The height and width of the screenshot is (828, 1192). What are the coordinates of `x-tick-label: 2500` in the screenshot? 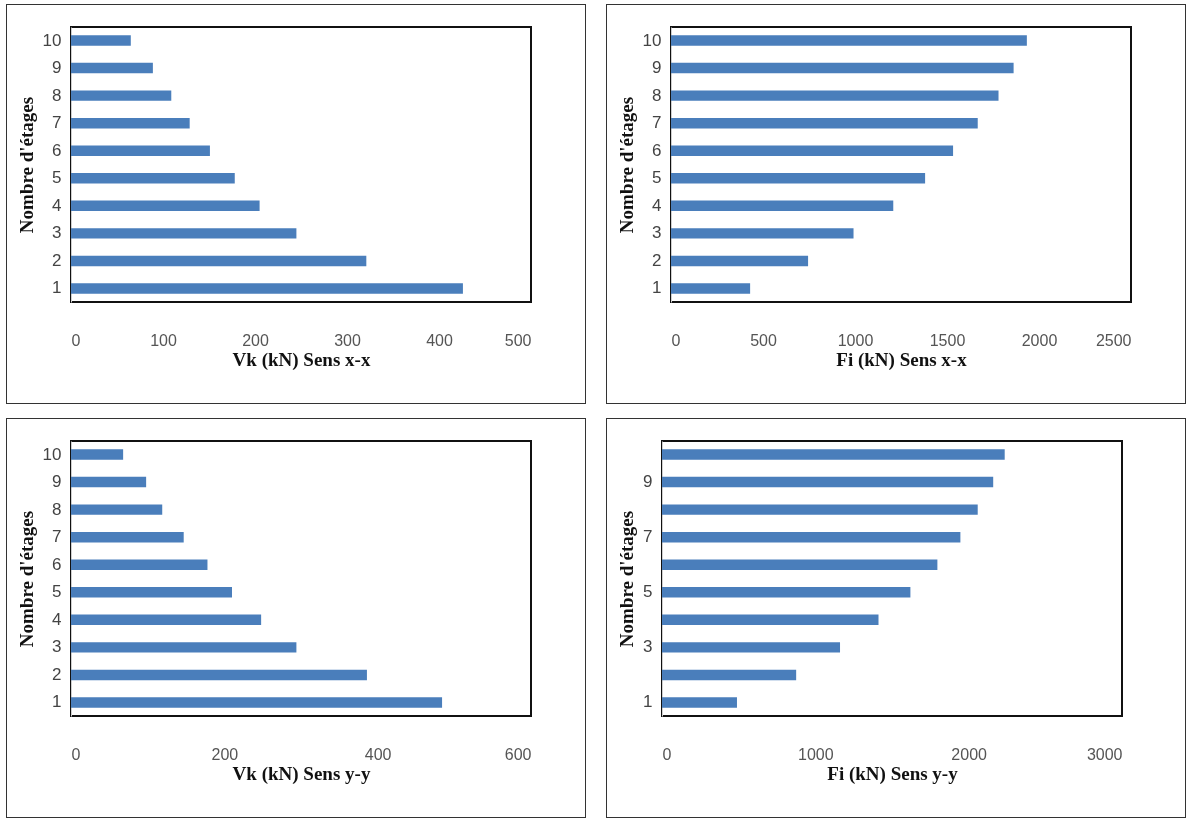 It's located at (1113, 340).